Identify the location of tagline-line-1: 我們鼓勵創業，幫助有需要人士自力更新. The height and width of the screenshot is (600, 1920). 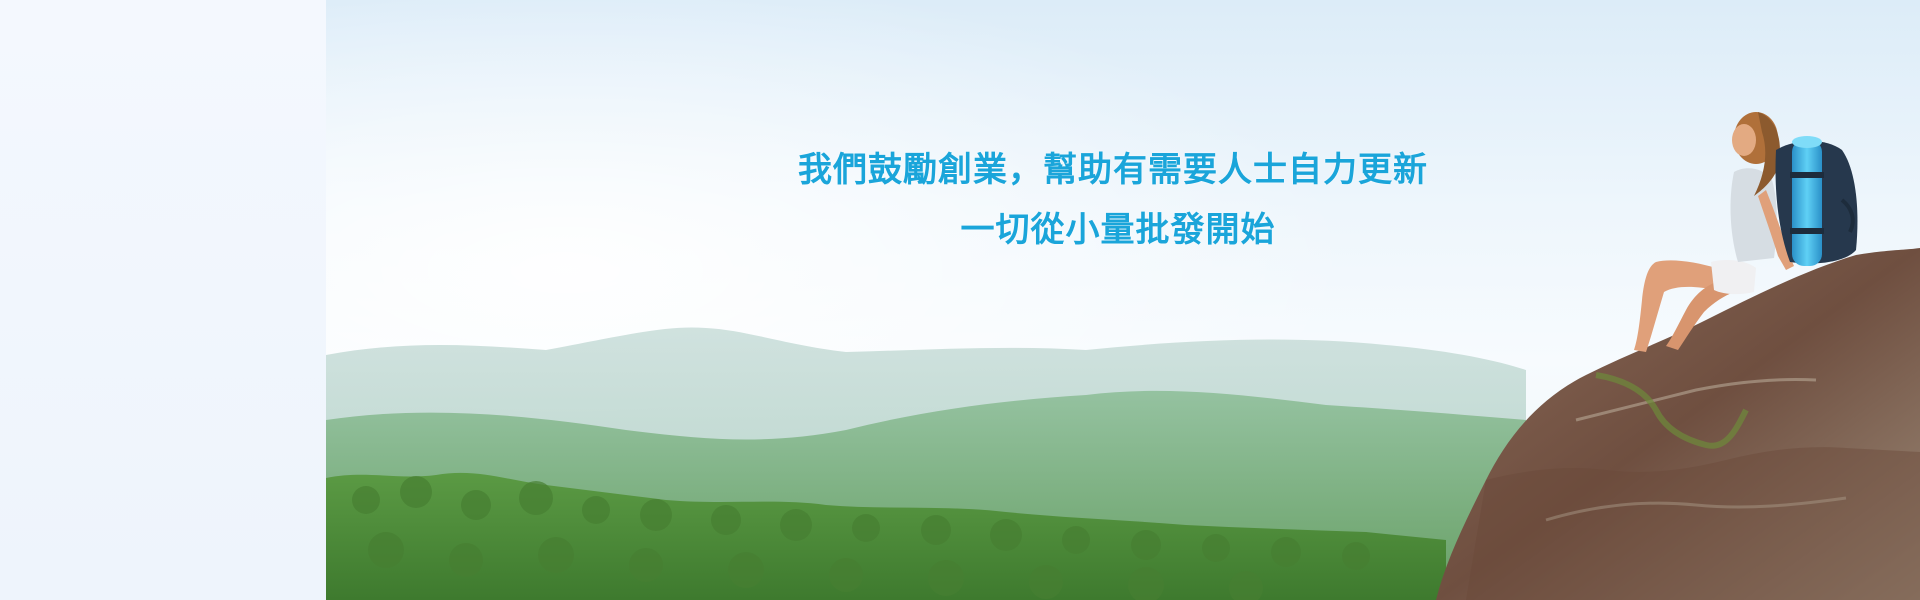
(1113, 170).